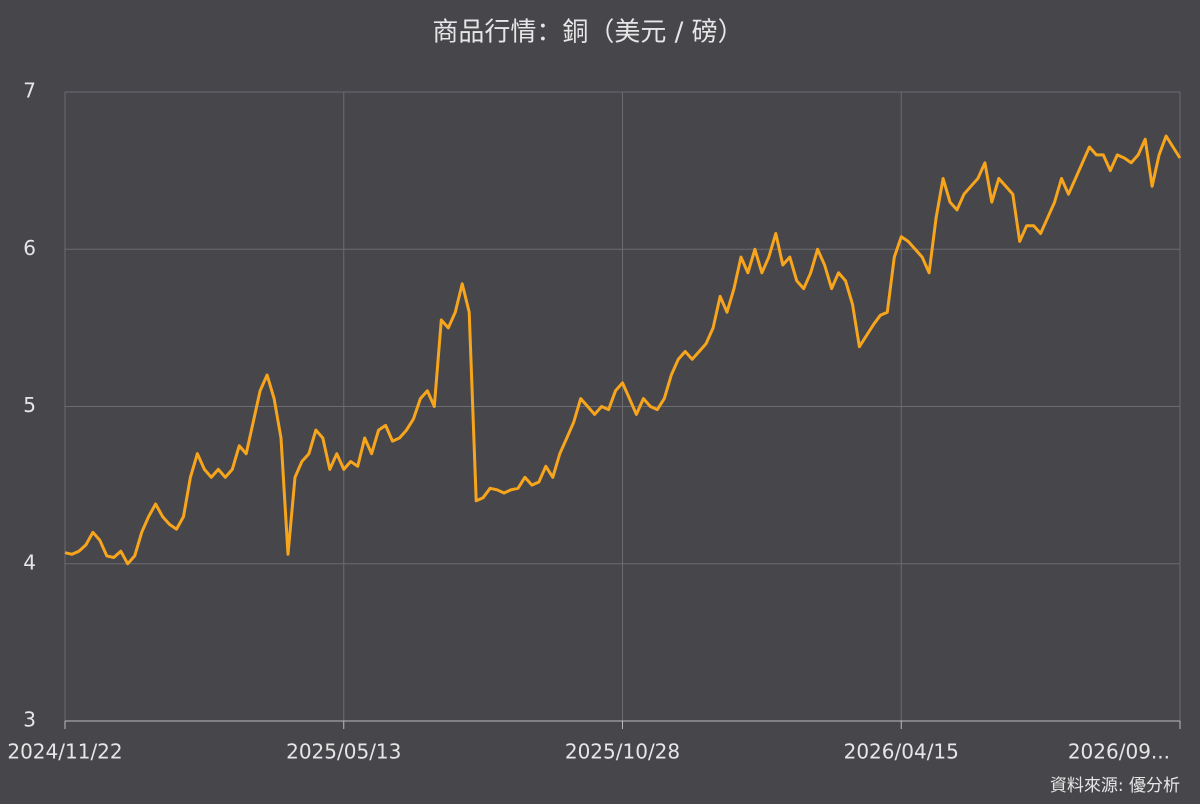  Describe the element at coordinates (29, 91) in the screenshot. I see `y-tick-label: 7` at that location.